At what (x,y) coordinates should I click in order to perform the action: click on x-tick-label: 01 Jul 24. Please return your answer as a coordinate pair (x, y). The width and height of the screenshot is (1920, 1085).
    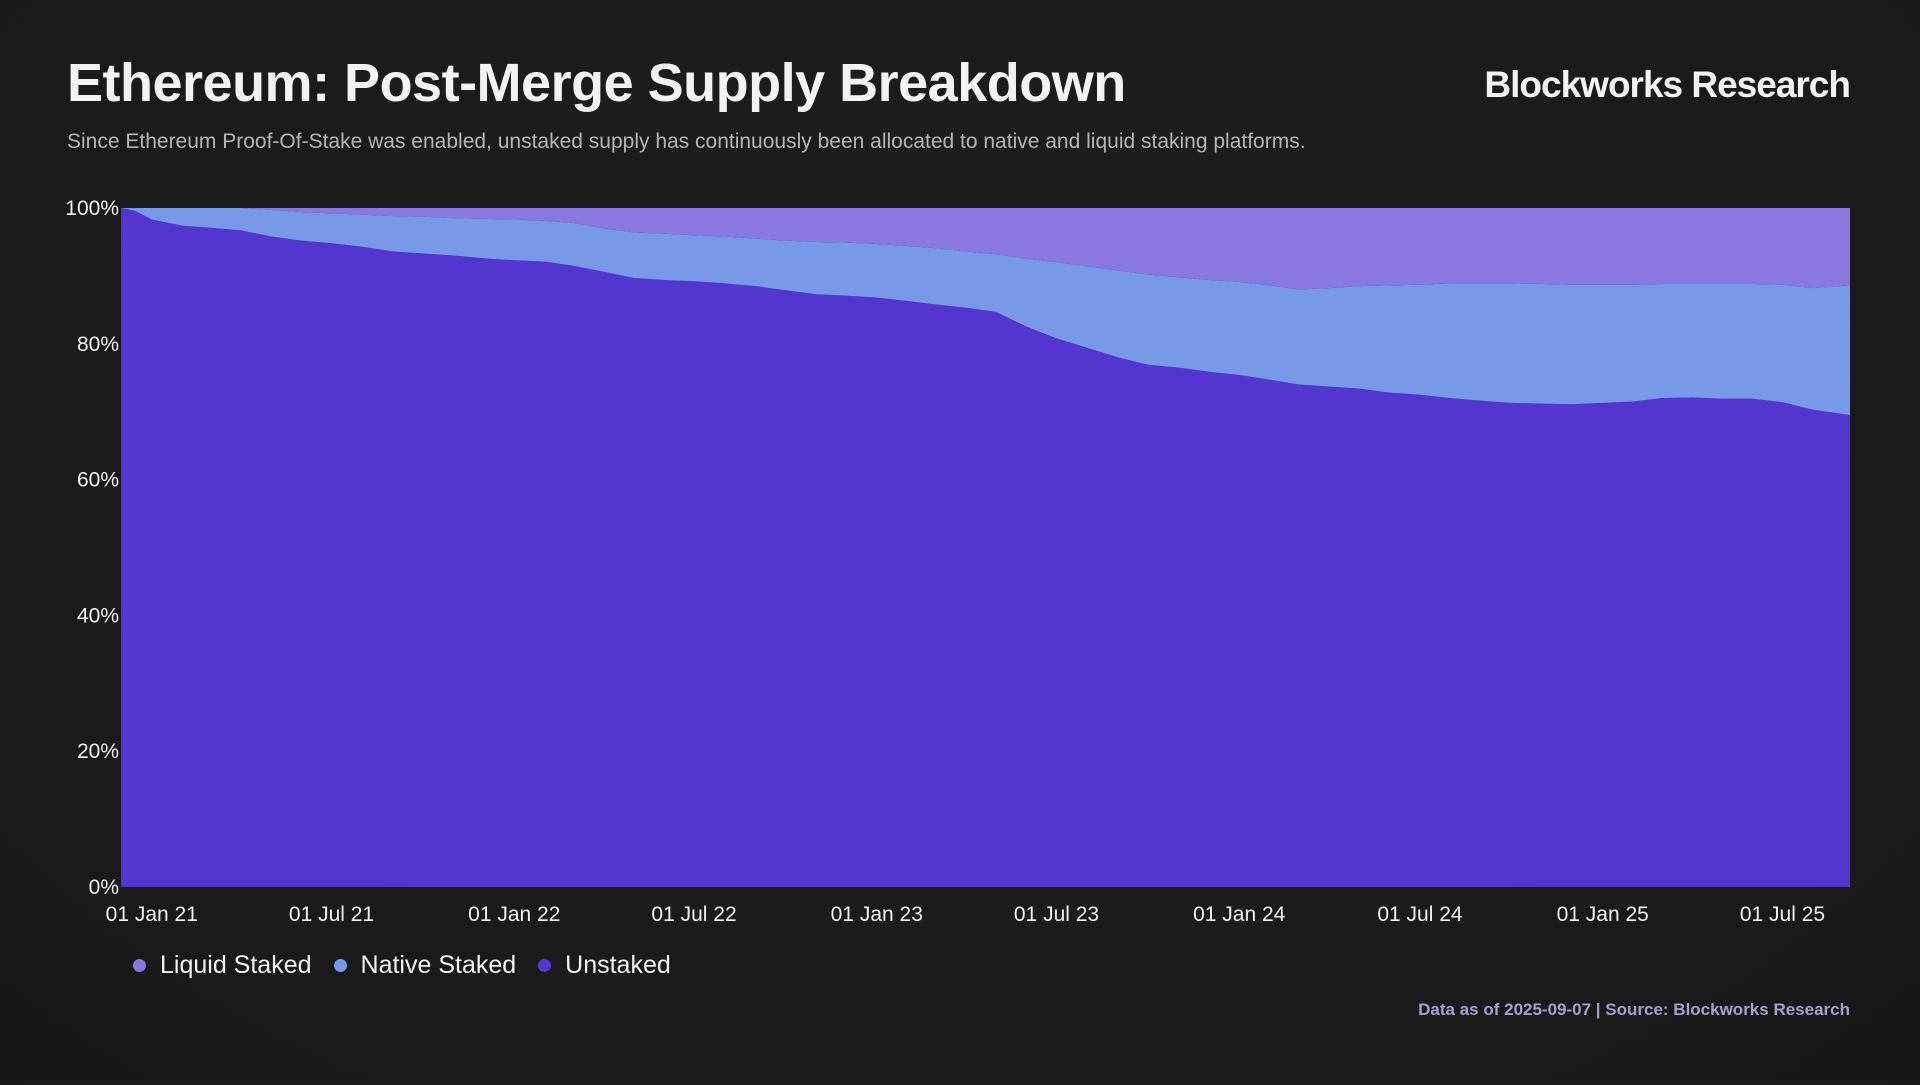
    Looking at the image, I should click on (1420, 914).